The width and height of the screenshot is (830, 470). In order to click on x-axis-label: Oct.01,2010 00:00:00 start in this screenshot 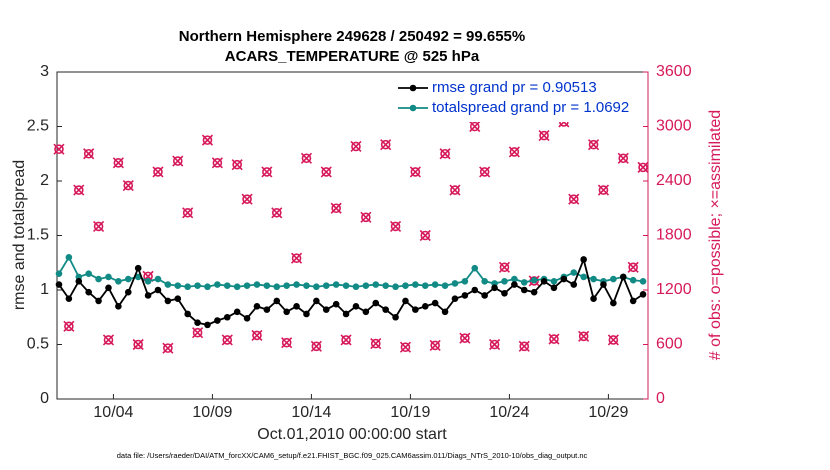, I will do `click(352, 434)`.